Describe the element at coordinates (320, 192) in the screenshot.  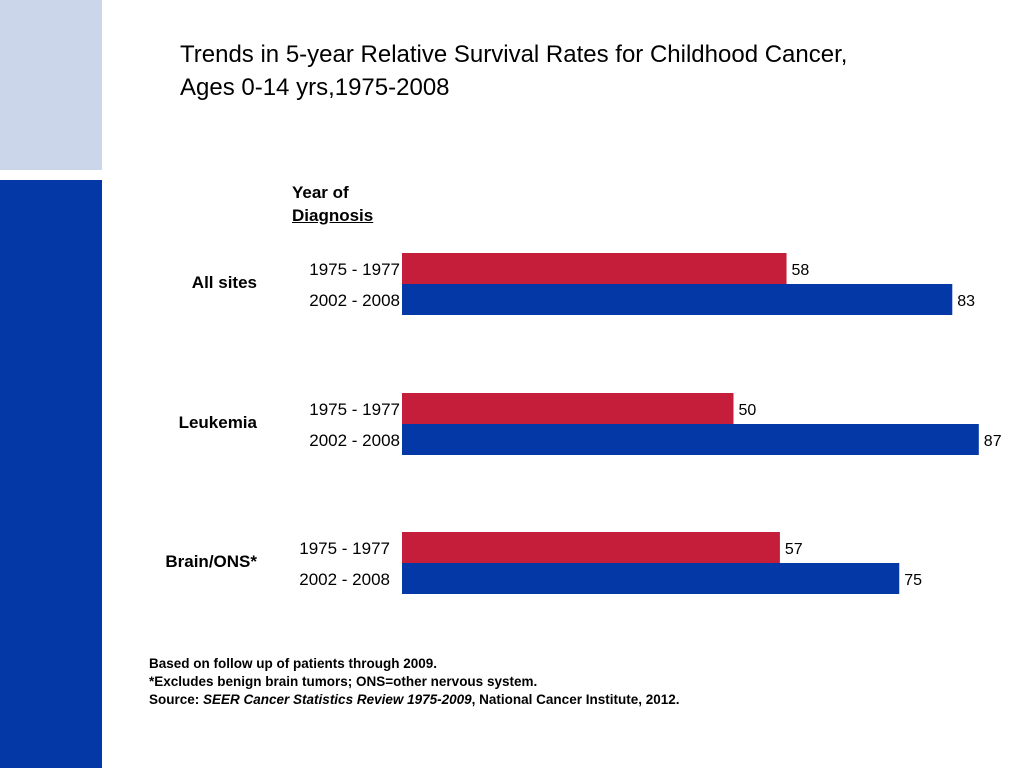
I see `header-line1: Year of` at that location.